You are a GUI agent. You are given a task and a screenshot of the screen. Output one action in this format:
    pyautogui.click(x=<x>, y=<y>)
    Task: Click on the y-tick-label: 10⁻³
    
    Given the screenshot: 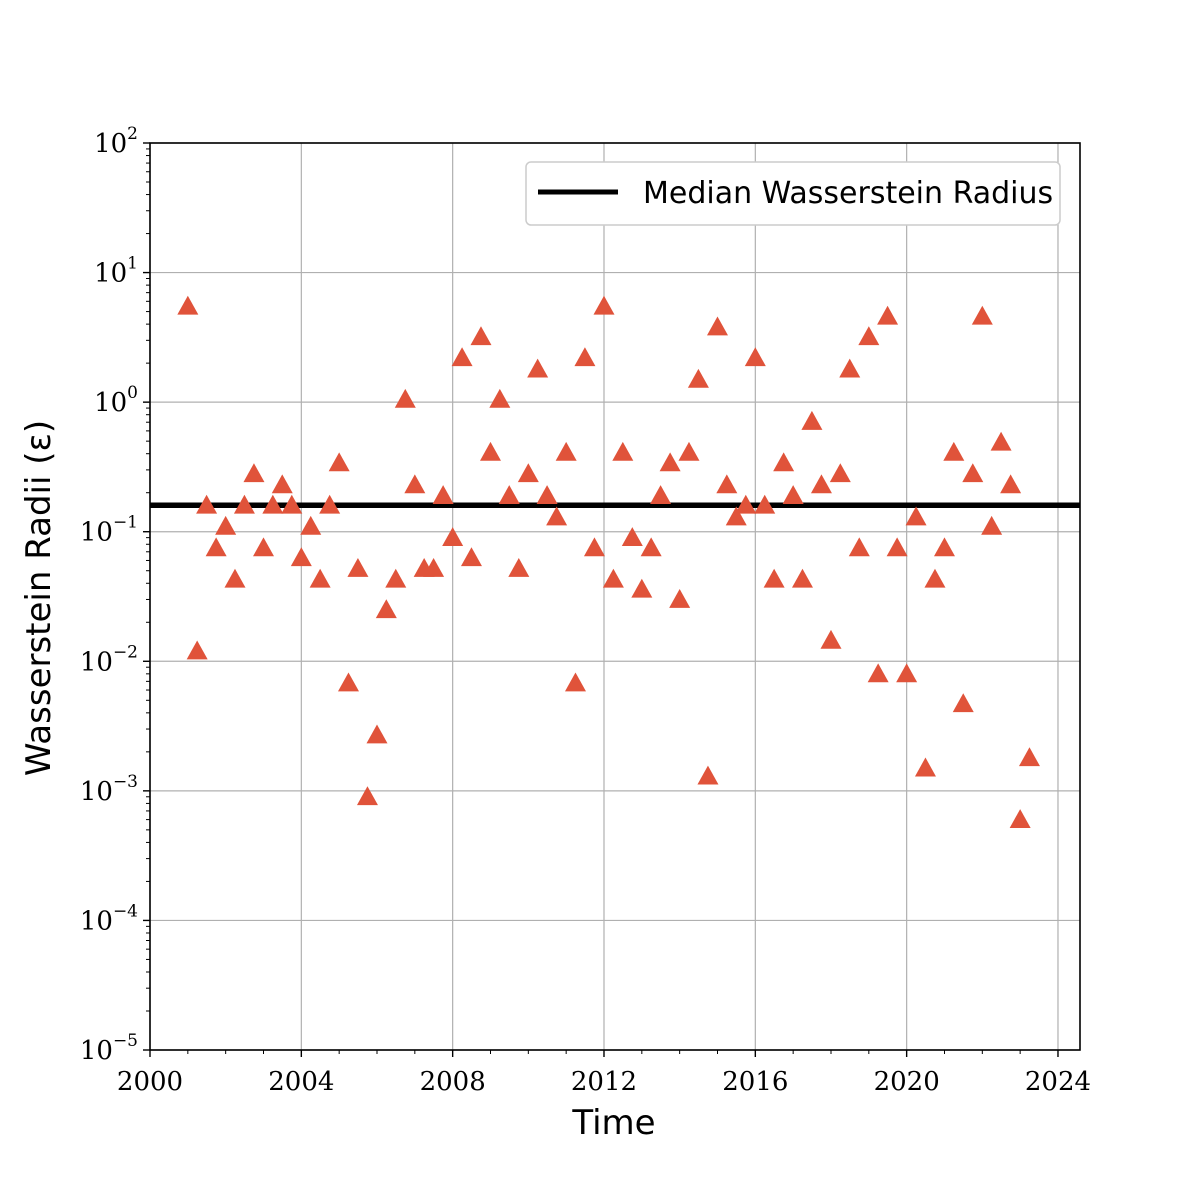 What is the action you would take?
    pyautogui.click(x=109, y=789)
    